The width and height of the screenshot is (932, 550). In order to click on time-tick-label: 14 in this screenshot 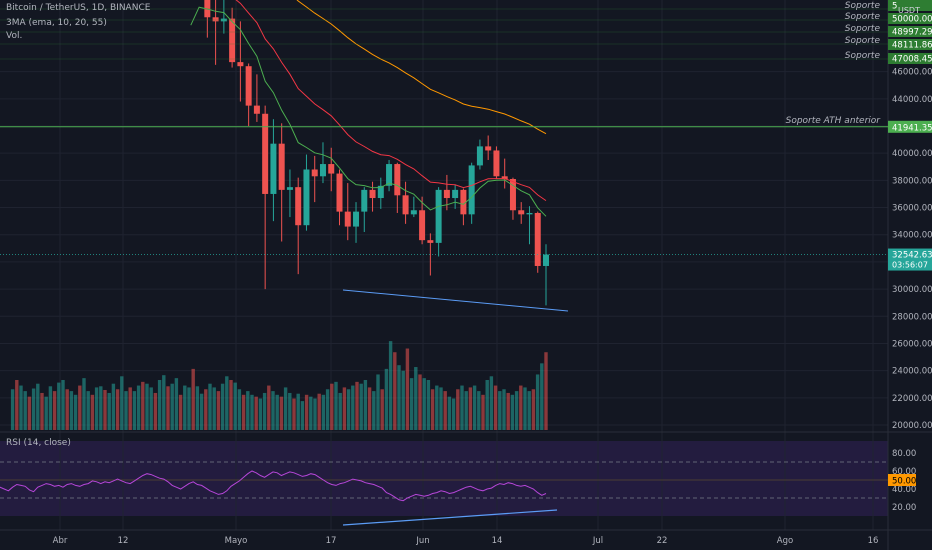, I will do `click(497, 541)`.